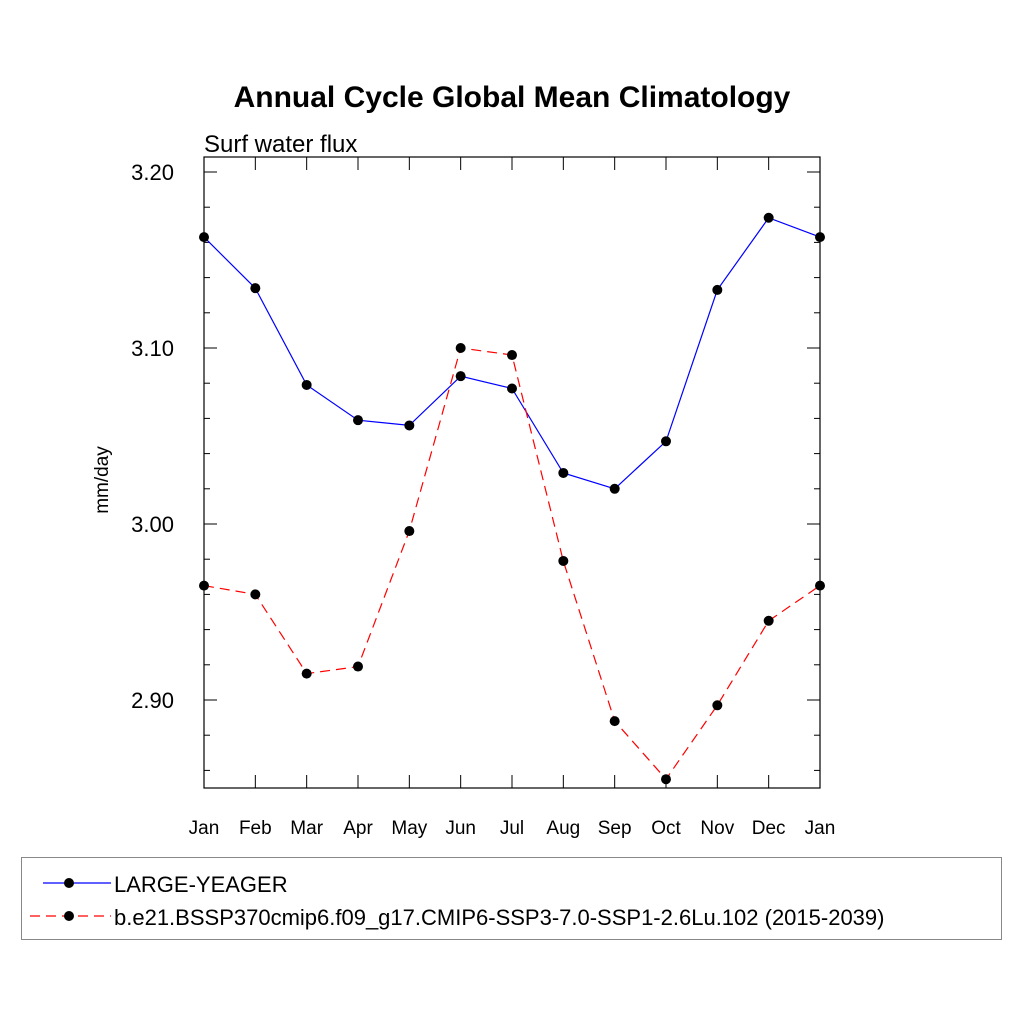 The width and height of the screenshot is (1024, 1024). I want to click on legend-label-series-1: LARGE-YEAGER, so click(201, 884).